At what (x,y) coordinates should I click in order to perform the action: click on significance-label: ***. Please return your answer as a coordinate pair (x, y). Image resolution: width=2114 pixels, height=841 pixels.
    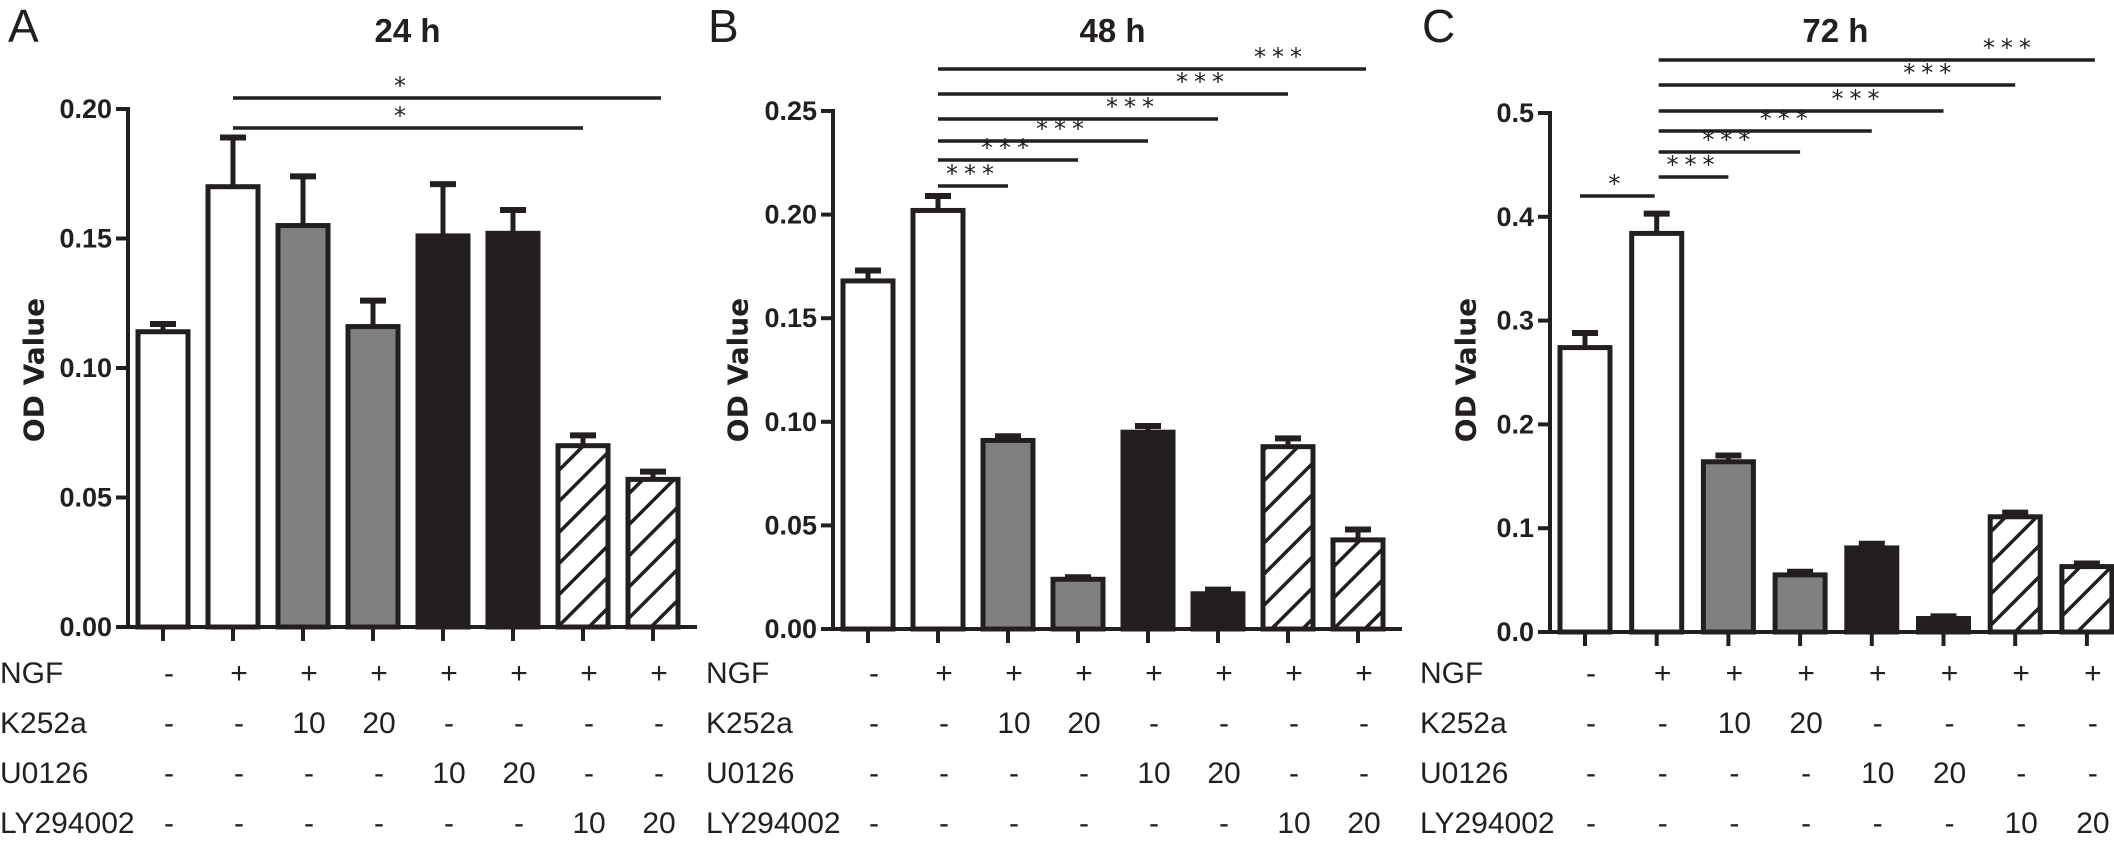
    Looking at the image, I should click on (1281, 57).